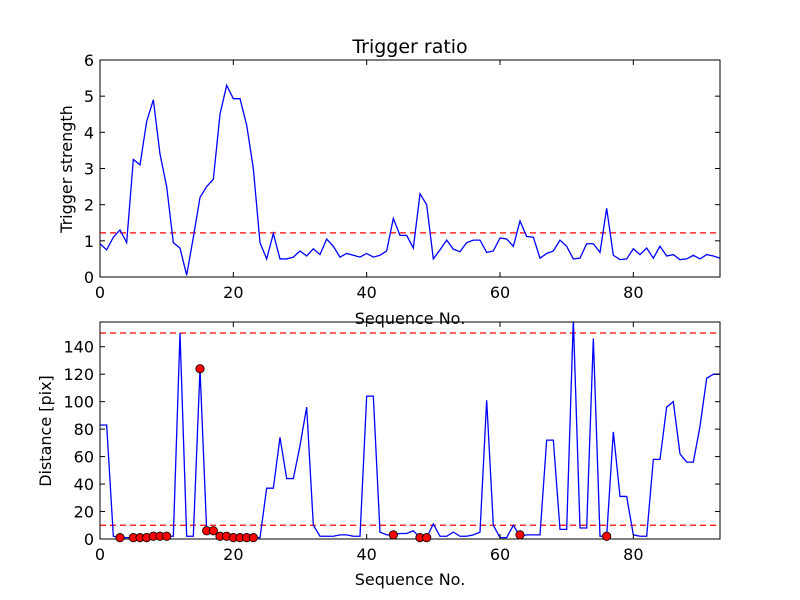 Image resolution: width=800 pixels, height=600 pixels. Describe the element at coordinates (89, 241) in the screenshot. I see `top-y-tick-label: 1` at that location.